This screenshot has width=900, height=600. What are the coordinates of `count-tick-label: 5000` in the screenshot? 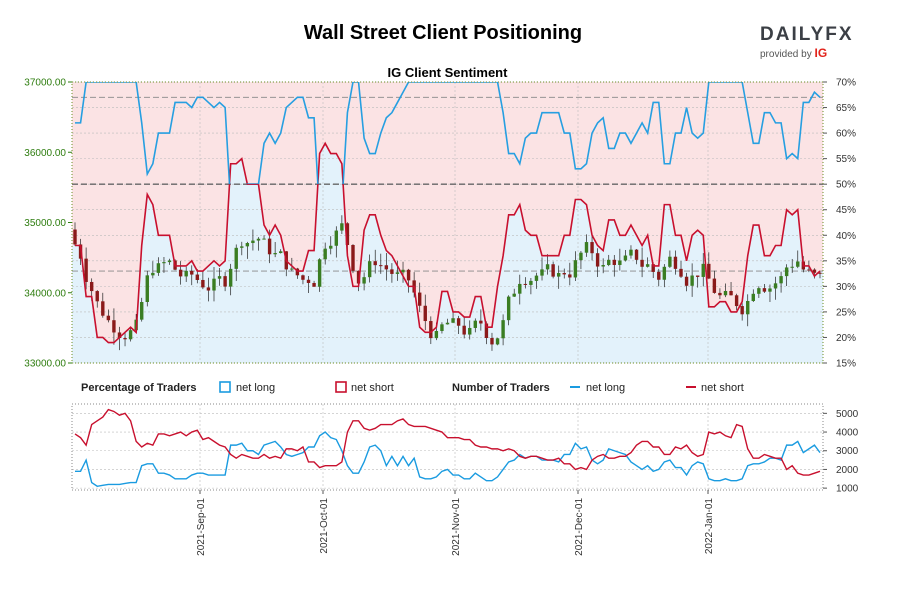 It's located at (847, 414).